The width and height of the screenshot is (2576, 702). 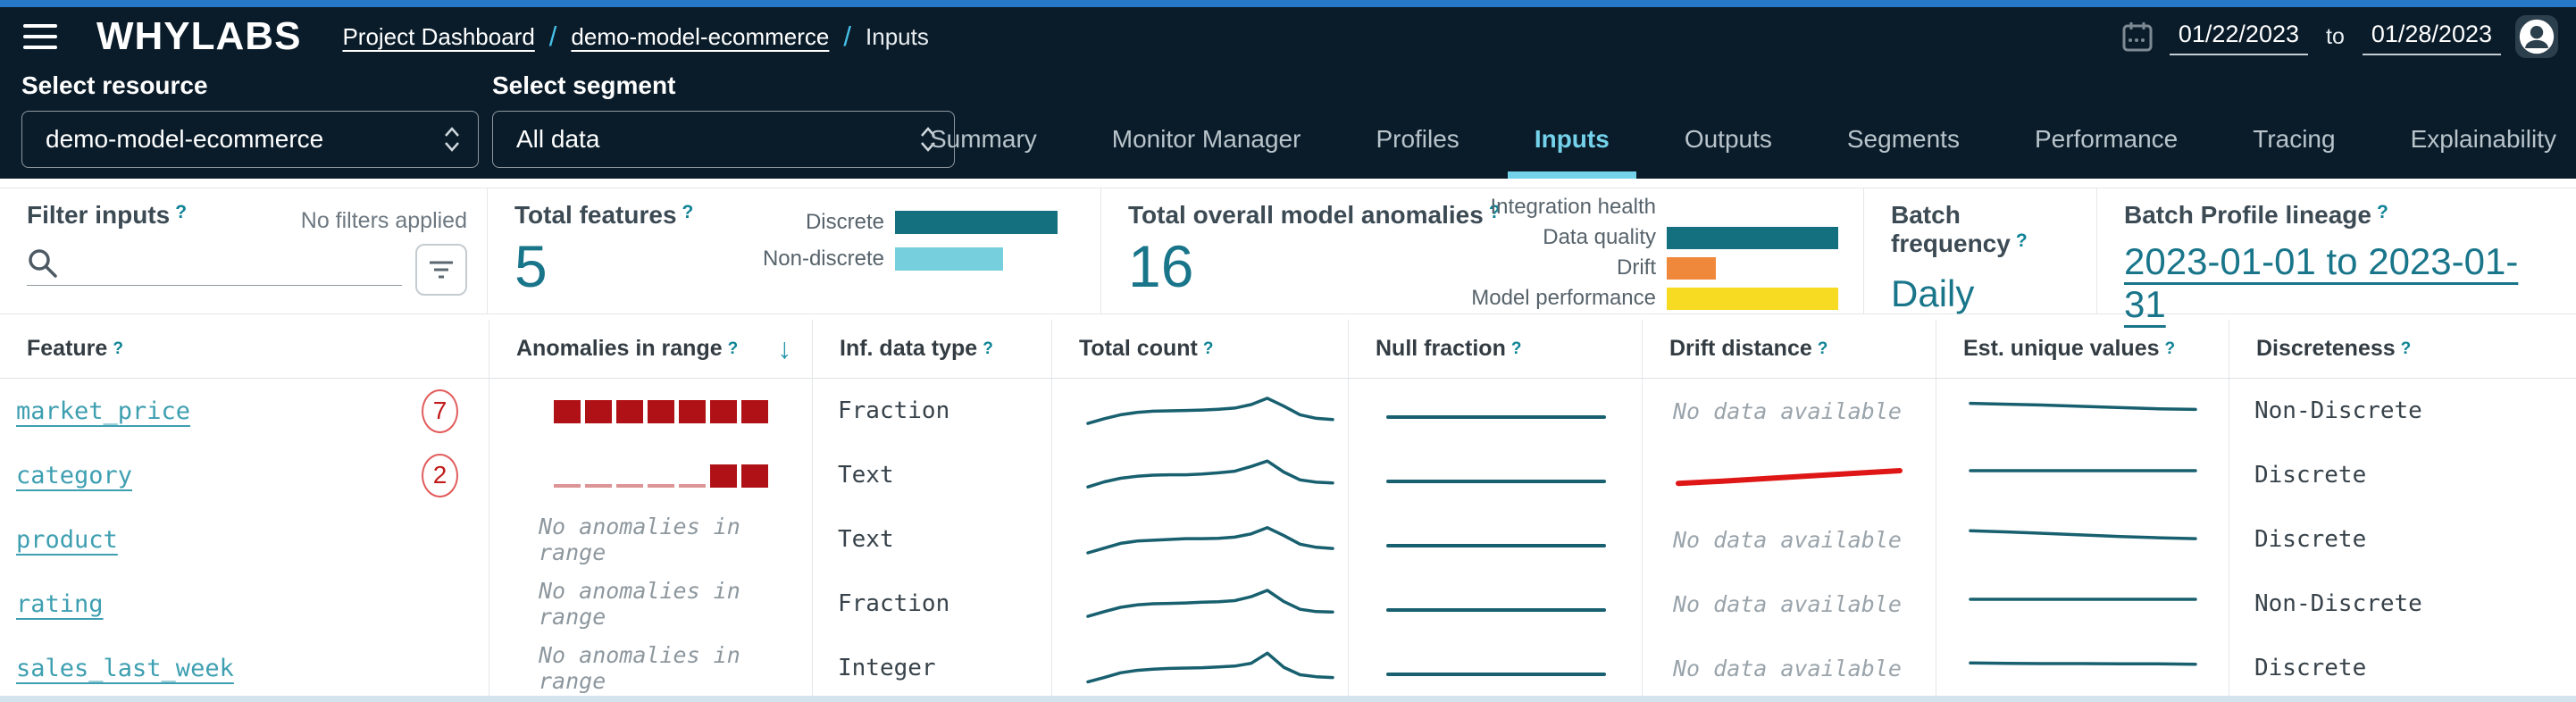 What do you see at coordinates (199, 36) in the screenshot?
I see `whylabs-logo: WHYLABS` at bounding box center [199, 36].